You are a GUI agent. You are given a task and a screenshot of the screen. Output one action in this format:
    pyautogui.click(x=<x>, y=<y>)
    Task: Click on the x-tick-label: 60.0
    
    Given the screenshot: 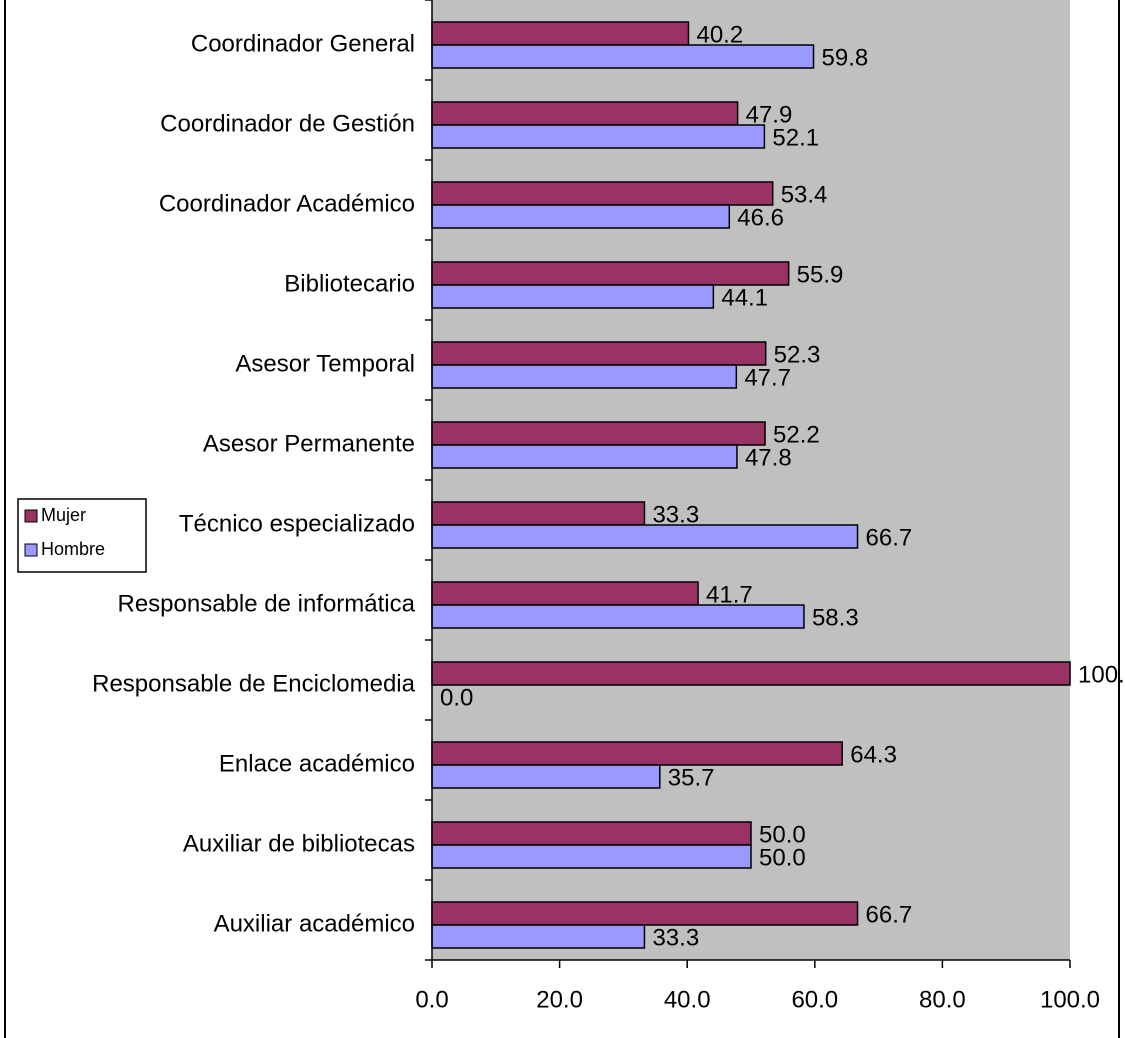 What is the action you would take?
    pyautogui.click(x=814, y=999)
    